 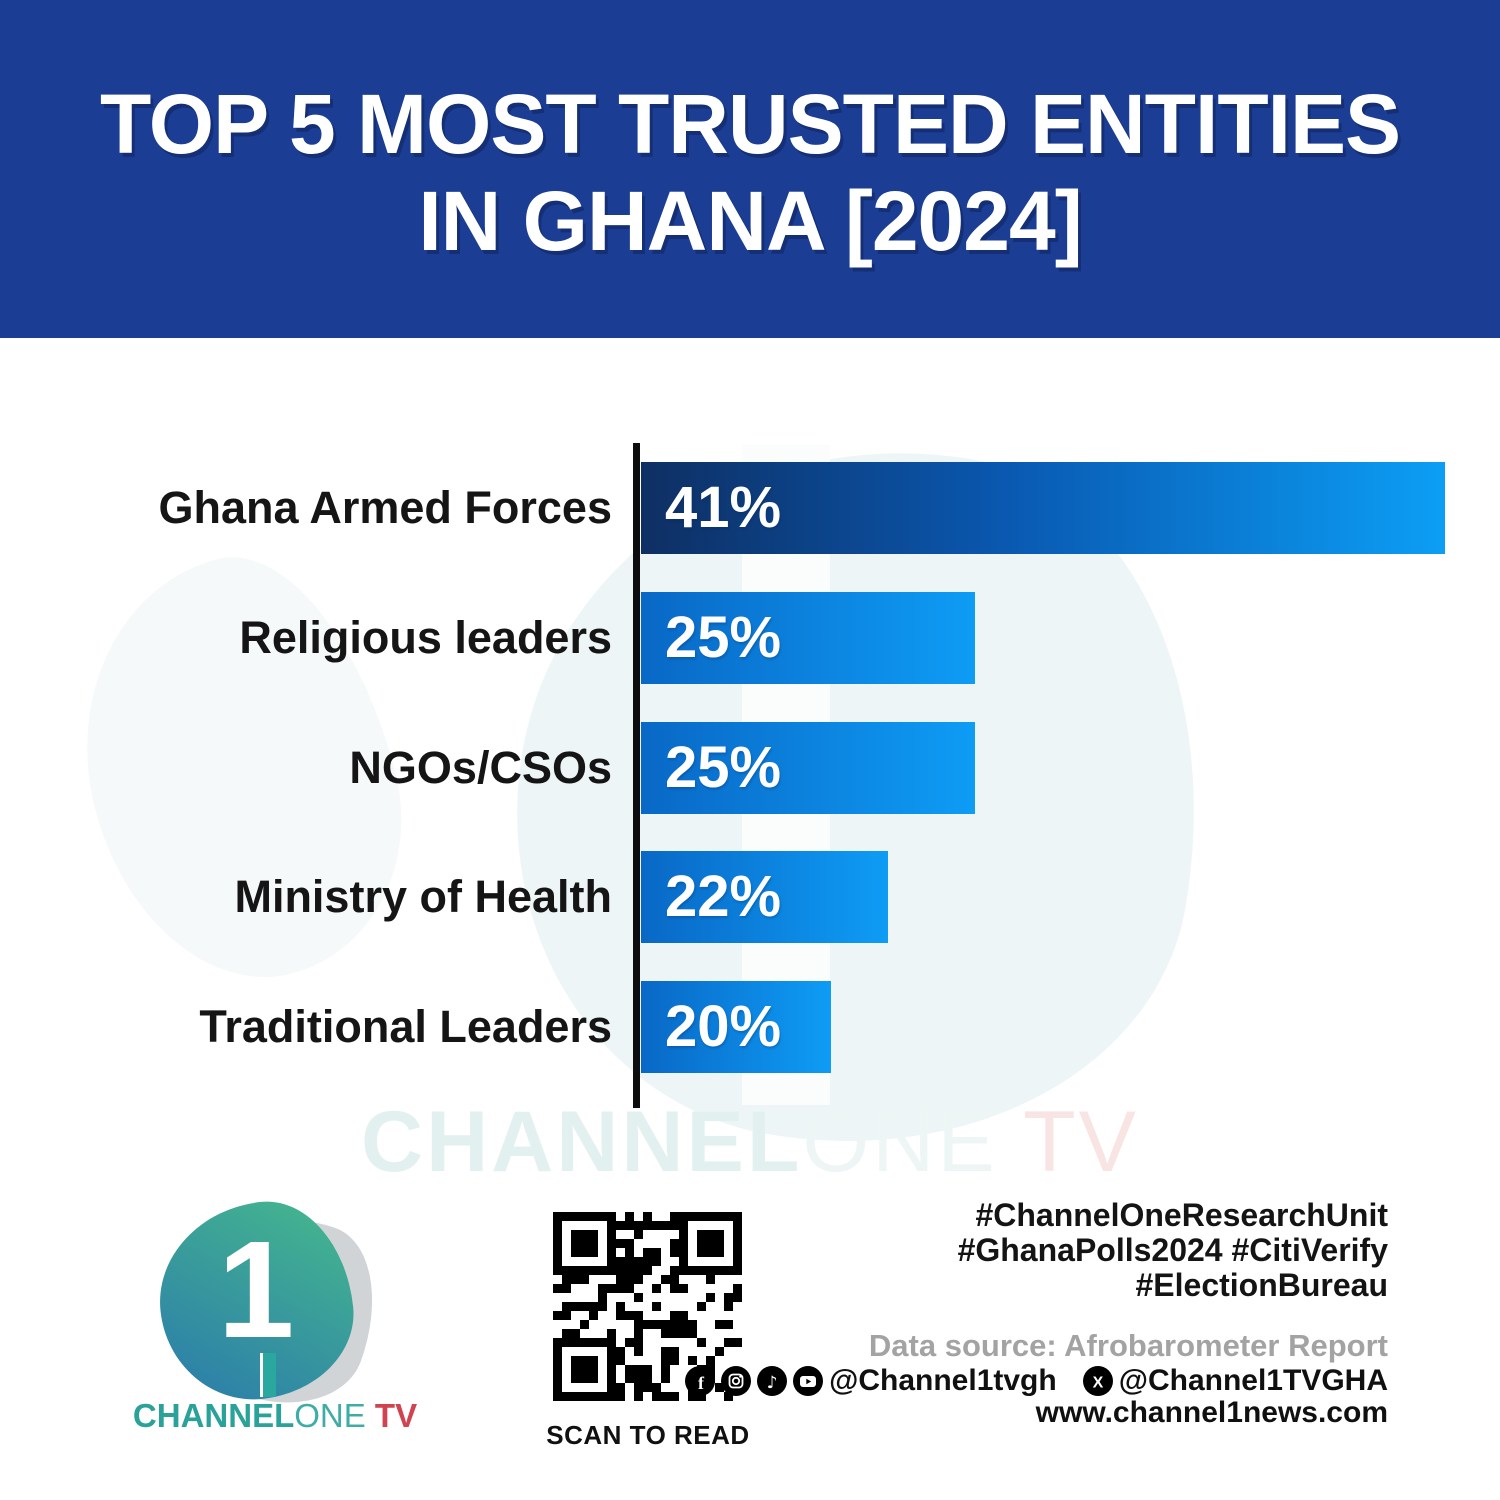 I want to click on facebook-icon: f, so click(x=700, y=1381).